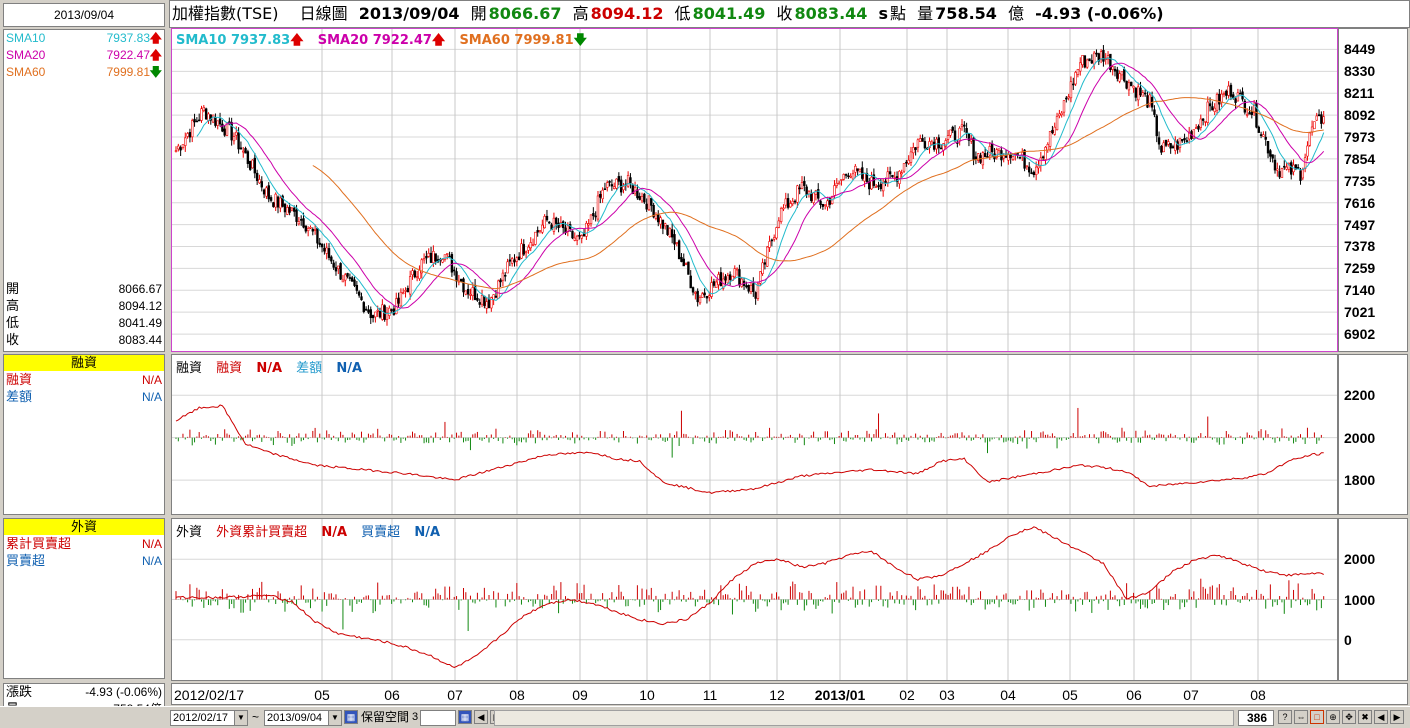 This screenshot has width=1410, height=728. I want to click on question-icon: ?, so click(1285, 717).